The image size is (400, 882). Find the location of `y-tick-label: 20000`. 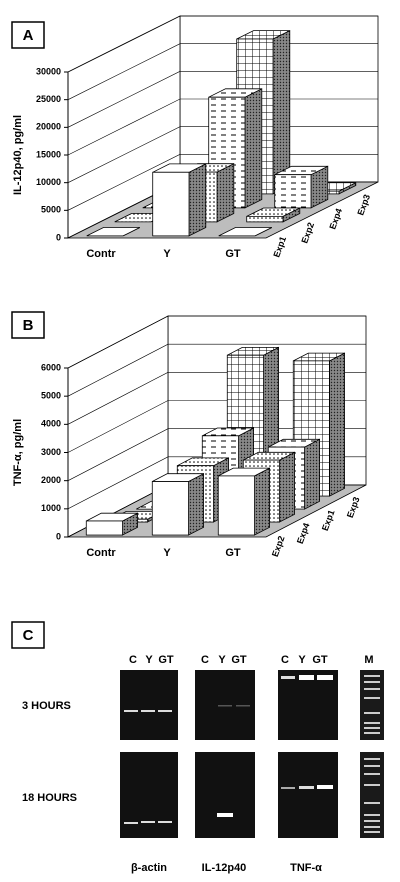

y-tick-label: 20000 is located at coordinates (48, 127).